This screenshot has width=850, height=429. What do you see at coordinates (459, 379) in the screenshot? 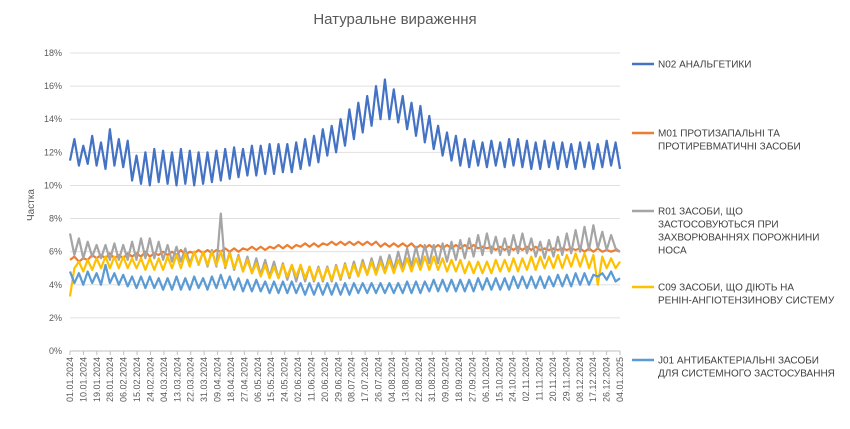
I see `x-tick-label: 18.09.2024` at bounding box center [459, 379].